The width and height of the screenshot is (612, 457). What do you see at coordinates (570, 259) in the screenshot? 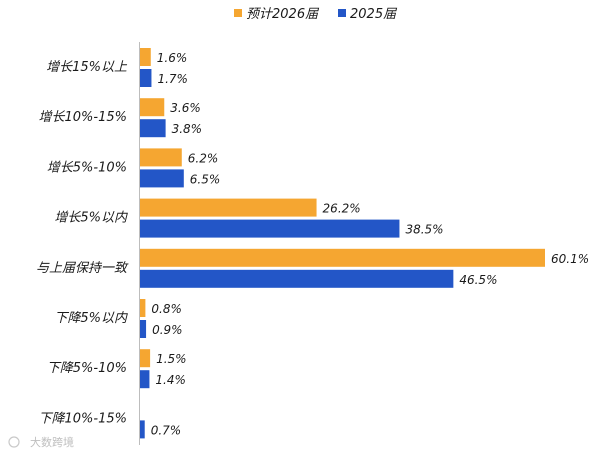
I see `data-label: 60.1%` at bounding box center [570, 259].